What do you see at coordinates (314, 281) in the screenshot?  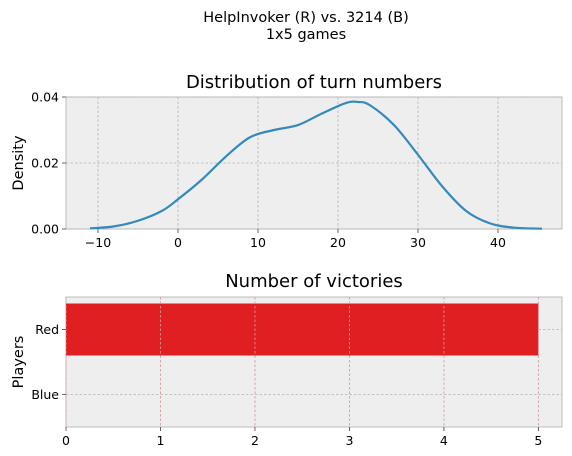 I see `victories-title: Number of victories` at bounding box center [314, 281].